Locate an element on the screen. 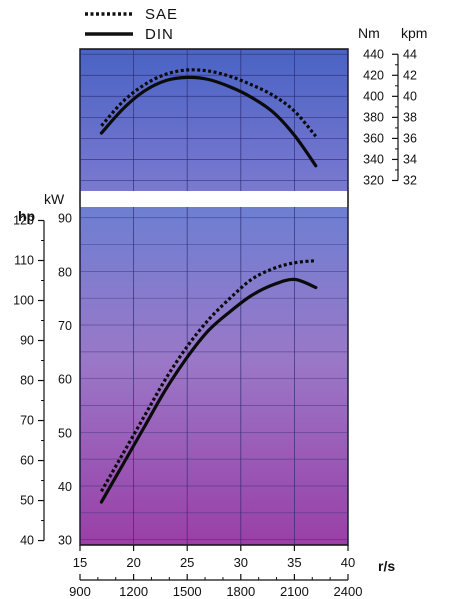 The width and height of the screenshot is (450, 599). rpm-tick-label-2: 1500 is located at coordinates (187, 591).